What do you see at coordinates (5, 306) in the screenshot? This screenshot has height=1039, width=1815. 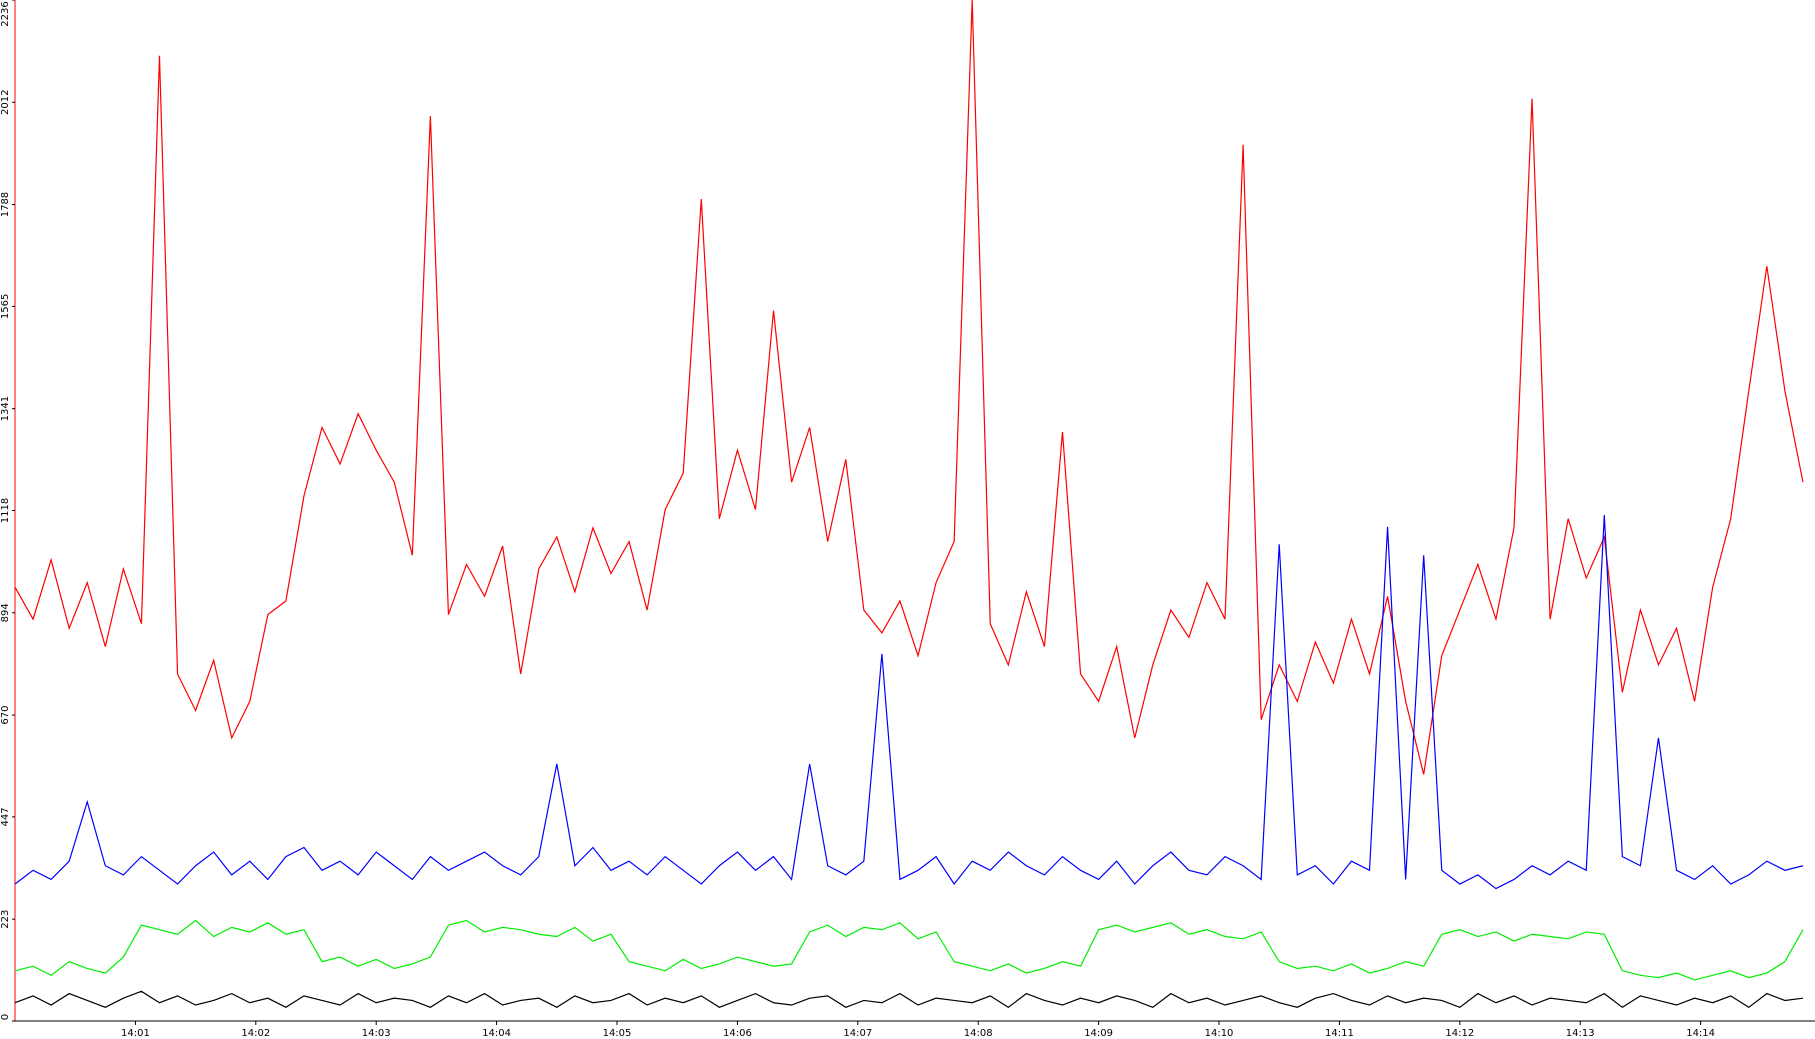 I see `y-tick-label: 1565` at bounding box center [5, 306].